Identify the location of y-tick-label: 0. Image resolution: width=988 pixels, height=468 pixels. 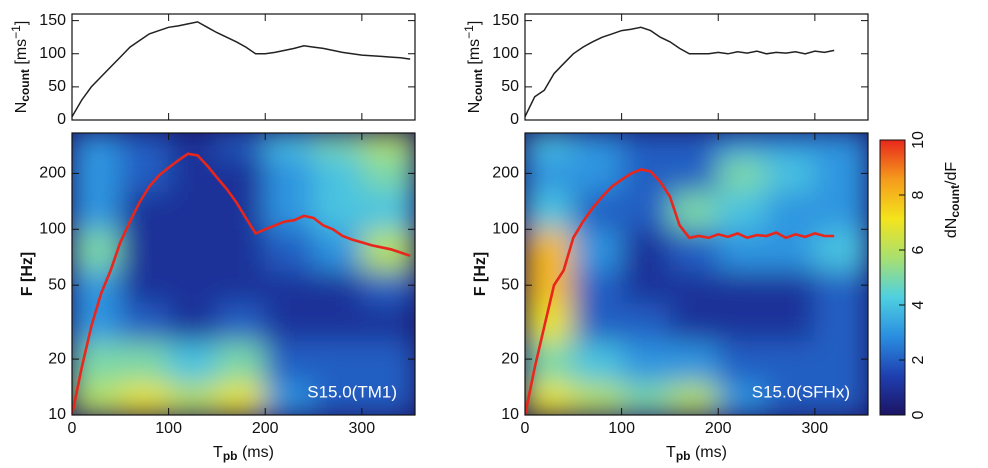
(514, 119).